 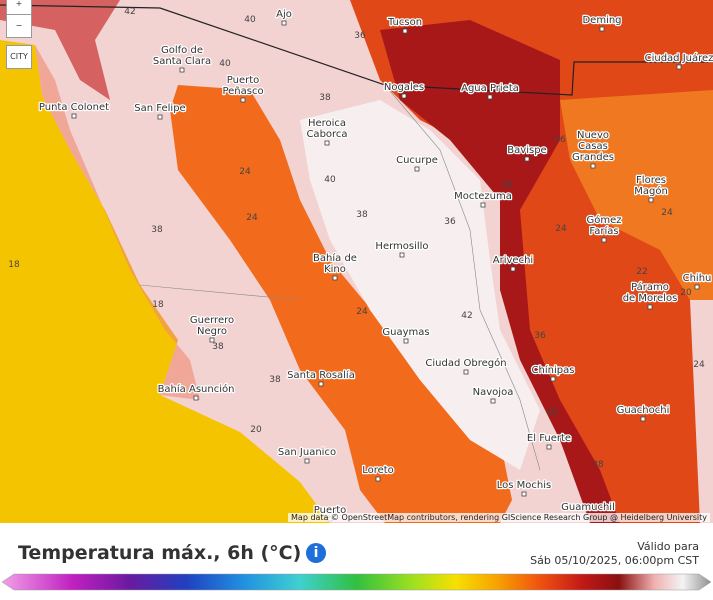 What do you see at coordinates (588, 507) in the screenshot?
I see `city-label: Guamuchil` at bounding box center [588, 507].